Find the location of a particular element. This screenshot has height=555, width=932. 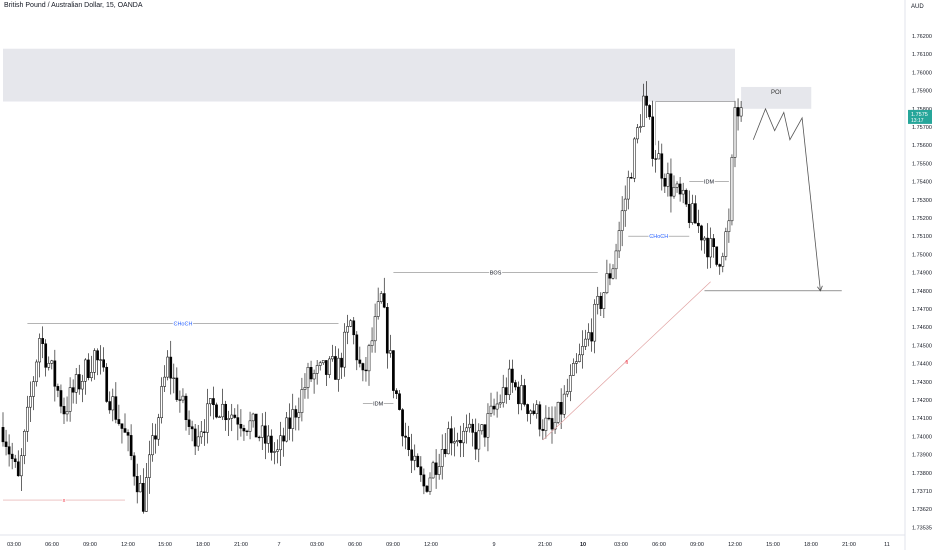

price-tag-time: 13:17 is located at coordinates (917, 121).